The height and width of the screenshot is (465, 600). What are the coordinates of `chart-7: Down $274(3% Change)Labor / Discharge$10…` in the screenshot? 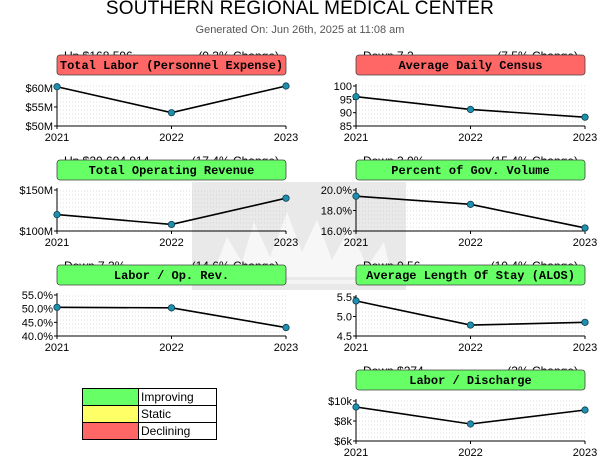 It's located at (462, 411).